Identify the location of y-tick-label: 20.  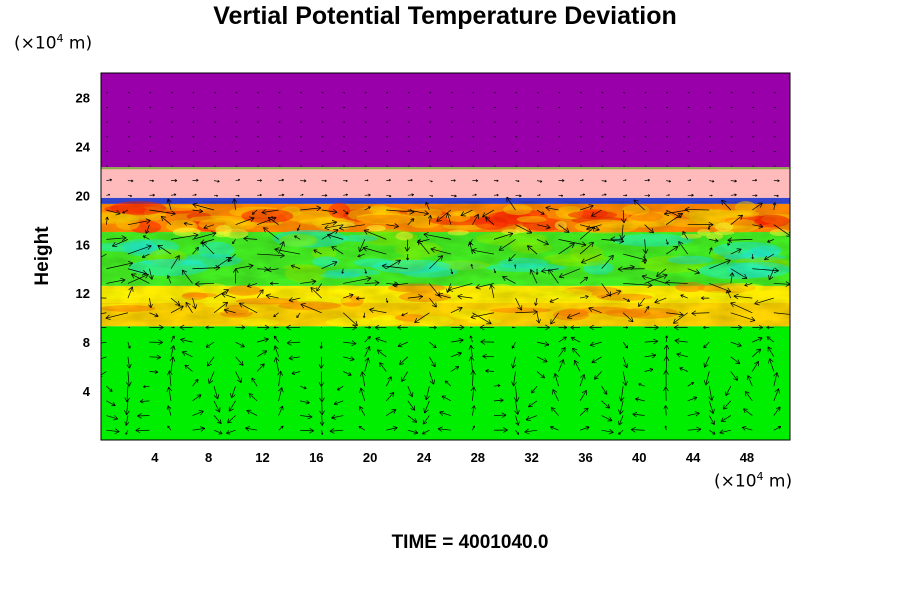
(83, 195).